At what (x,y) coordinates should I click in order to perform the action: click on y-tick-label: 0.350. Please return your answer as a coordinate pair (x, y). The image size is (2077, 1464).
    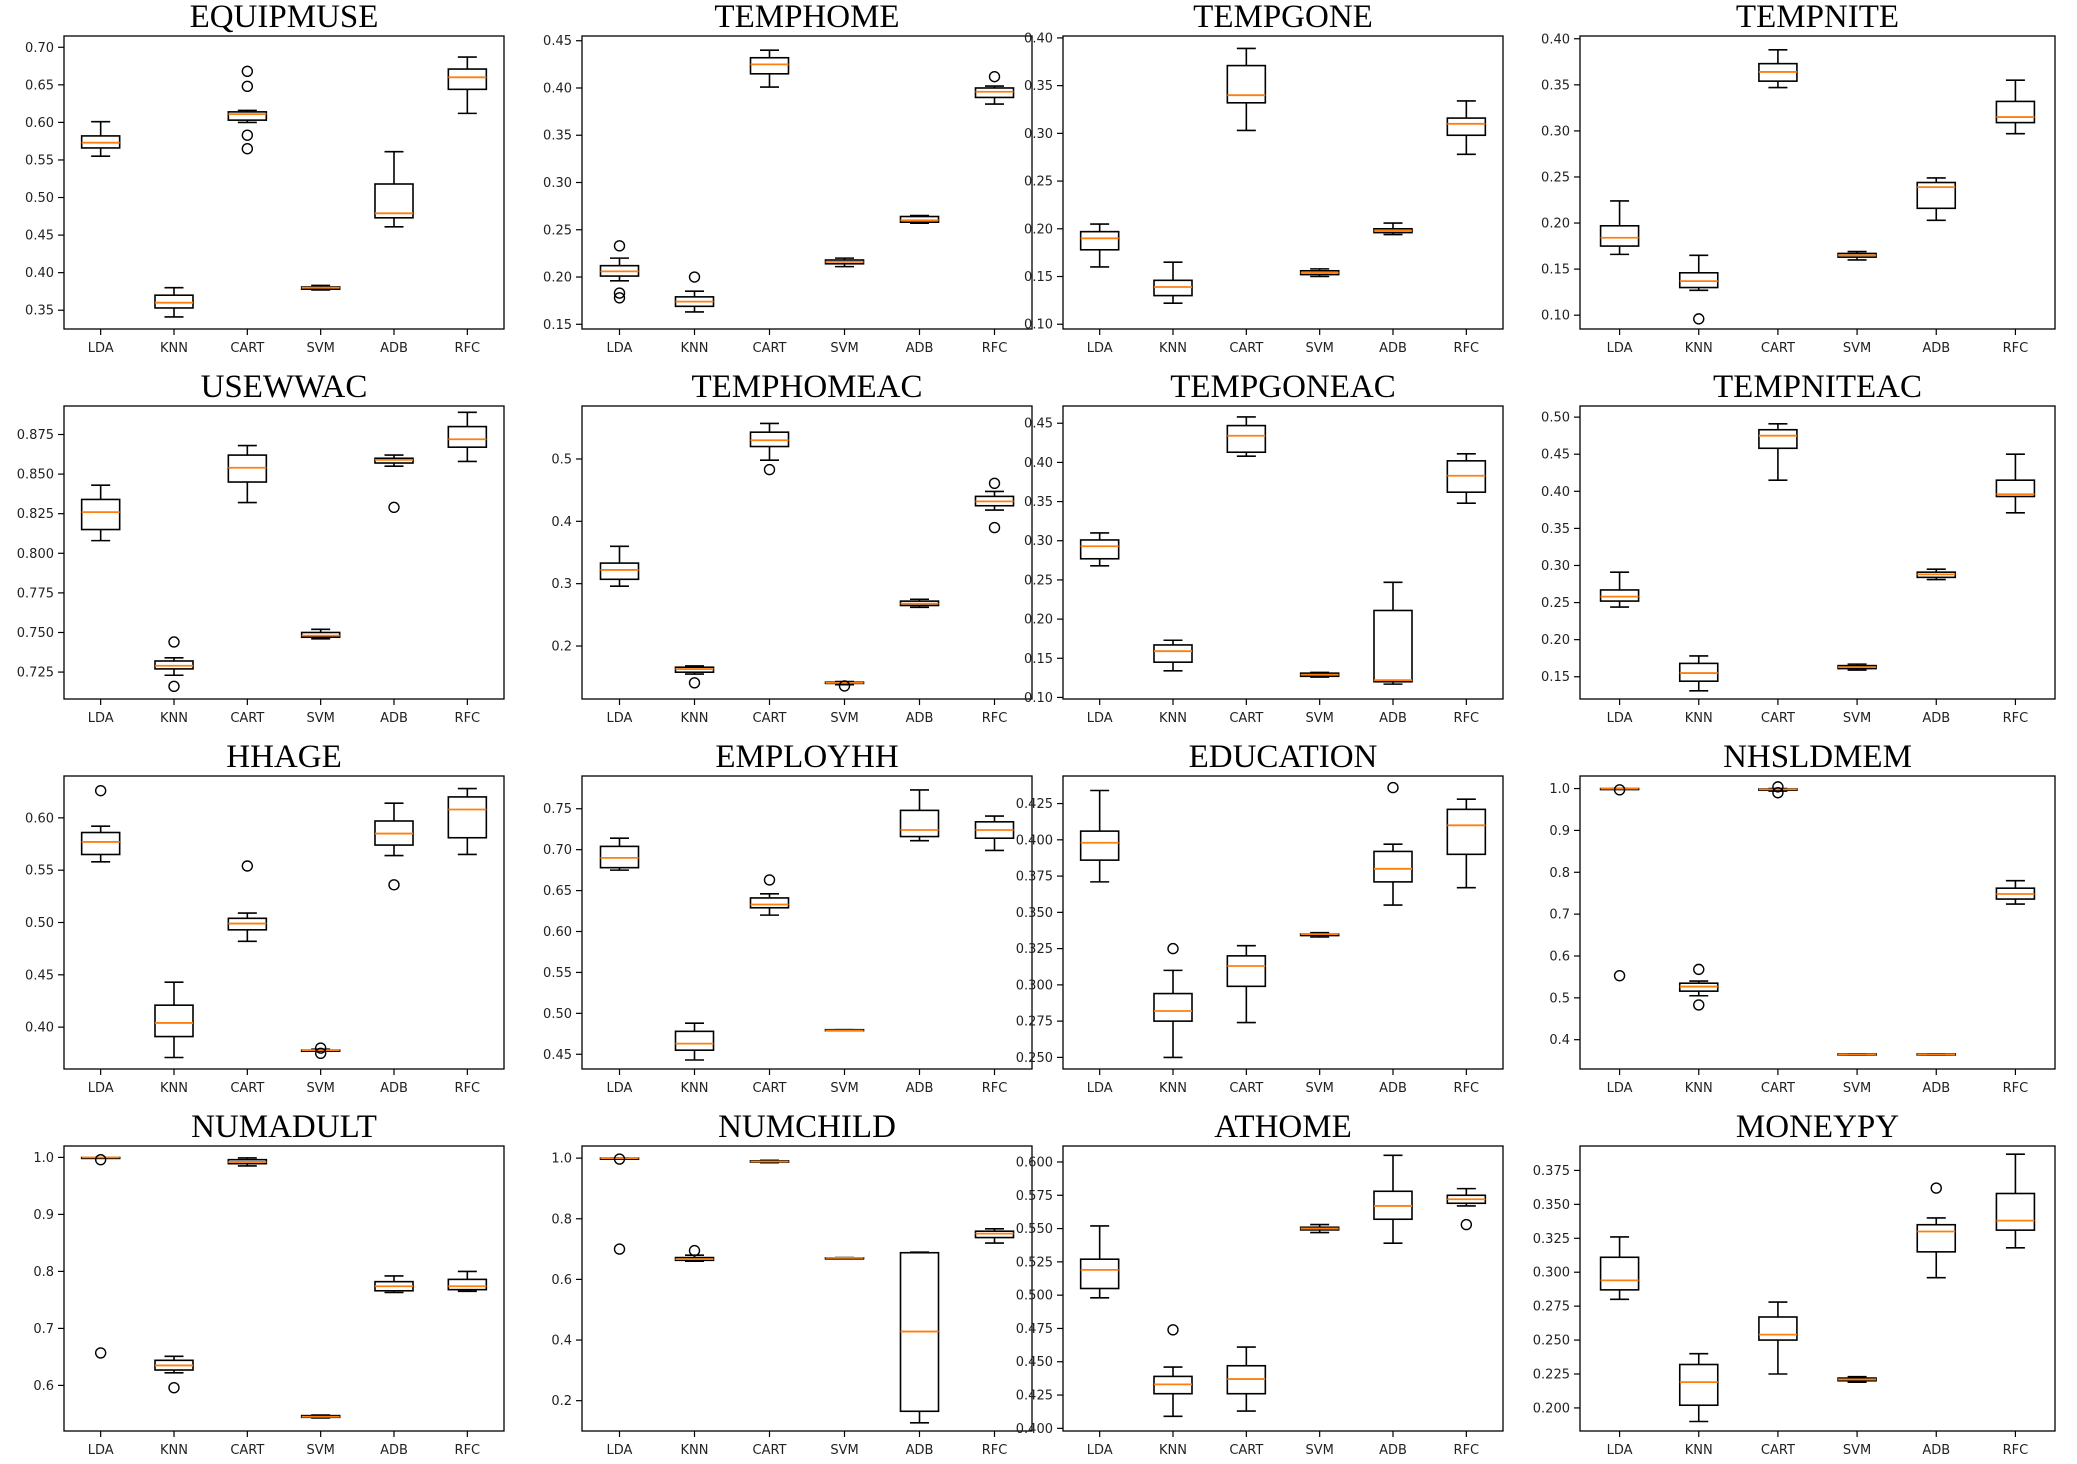
    Looking at the image, I should click on (1551, 1205).